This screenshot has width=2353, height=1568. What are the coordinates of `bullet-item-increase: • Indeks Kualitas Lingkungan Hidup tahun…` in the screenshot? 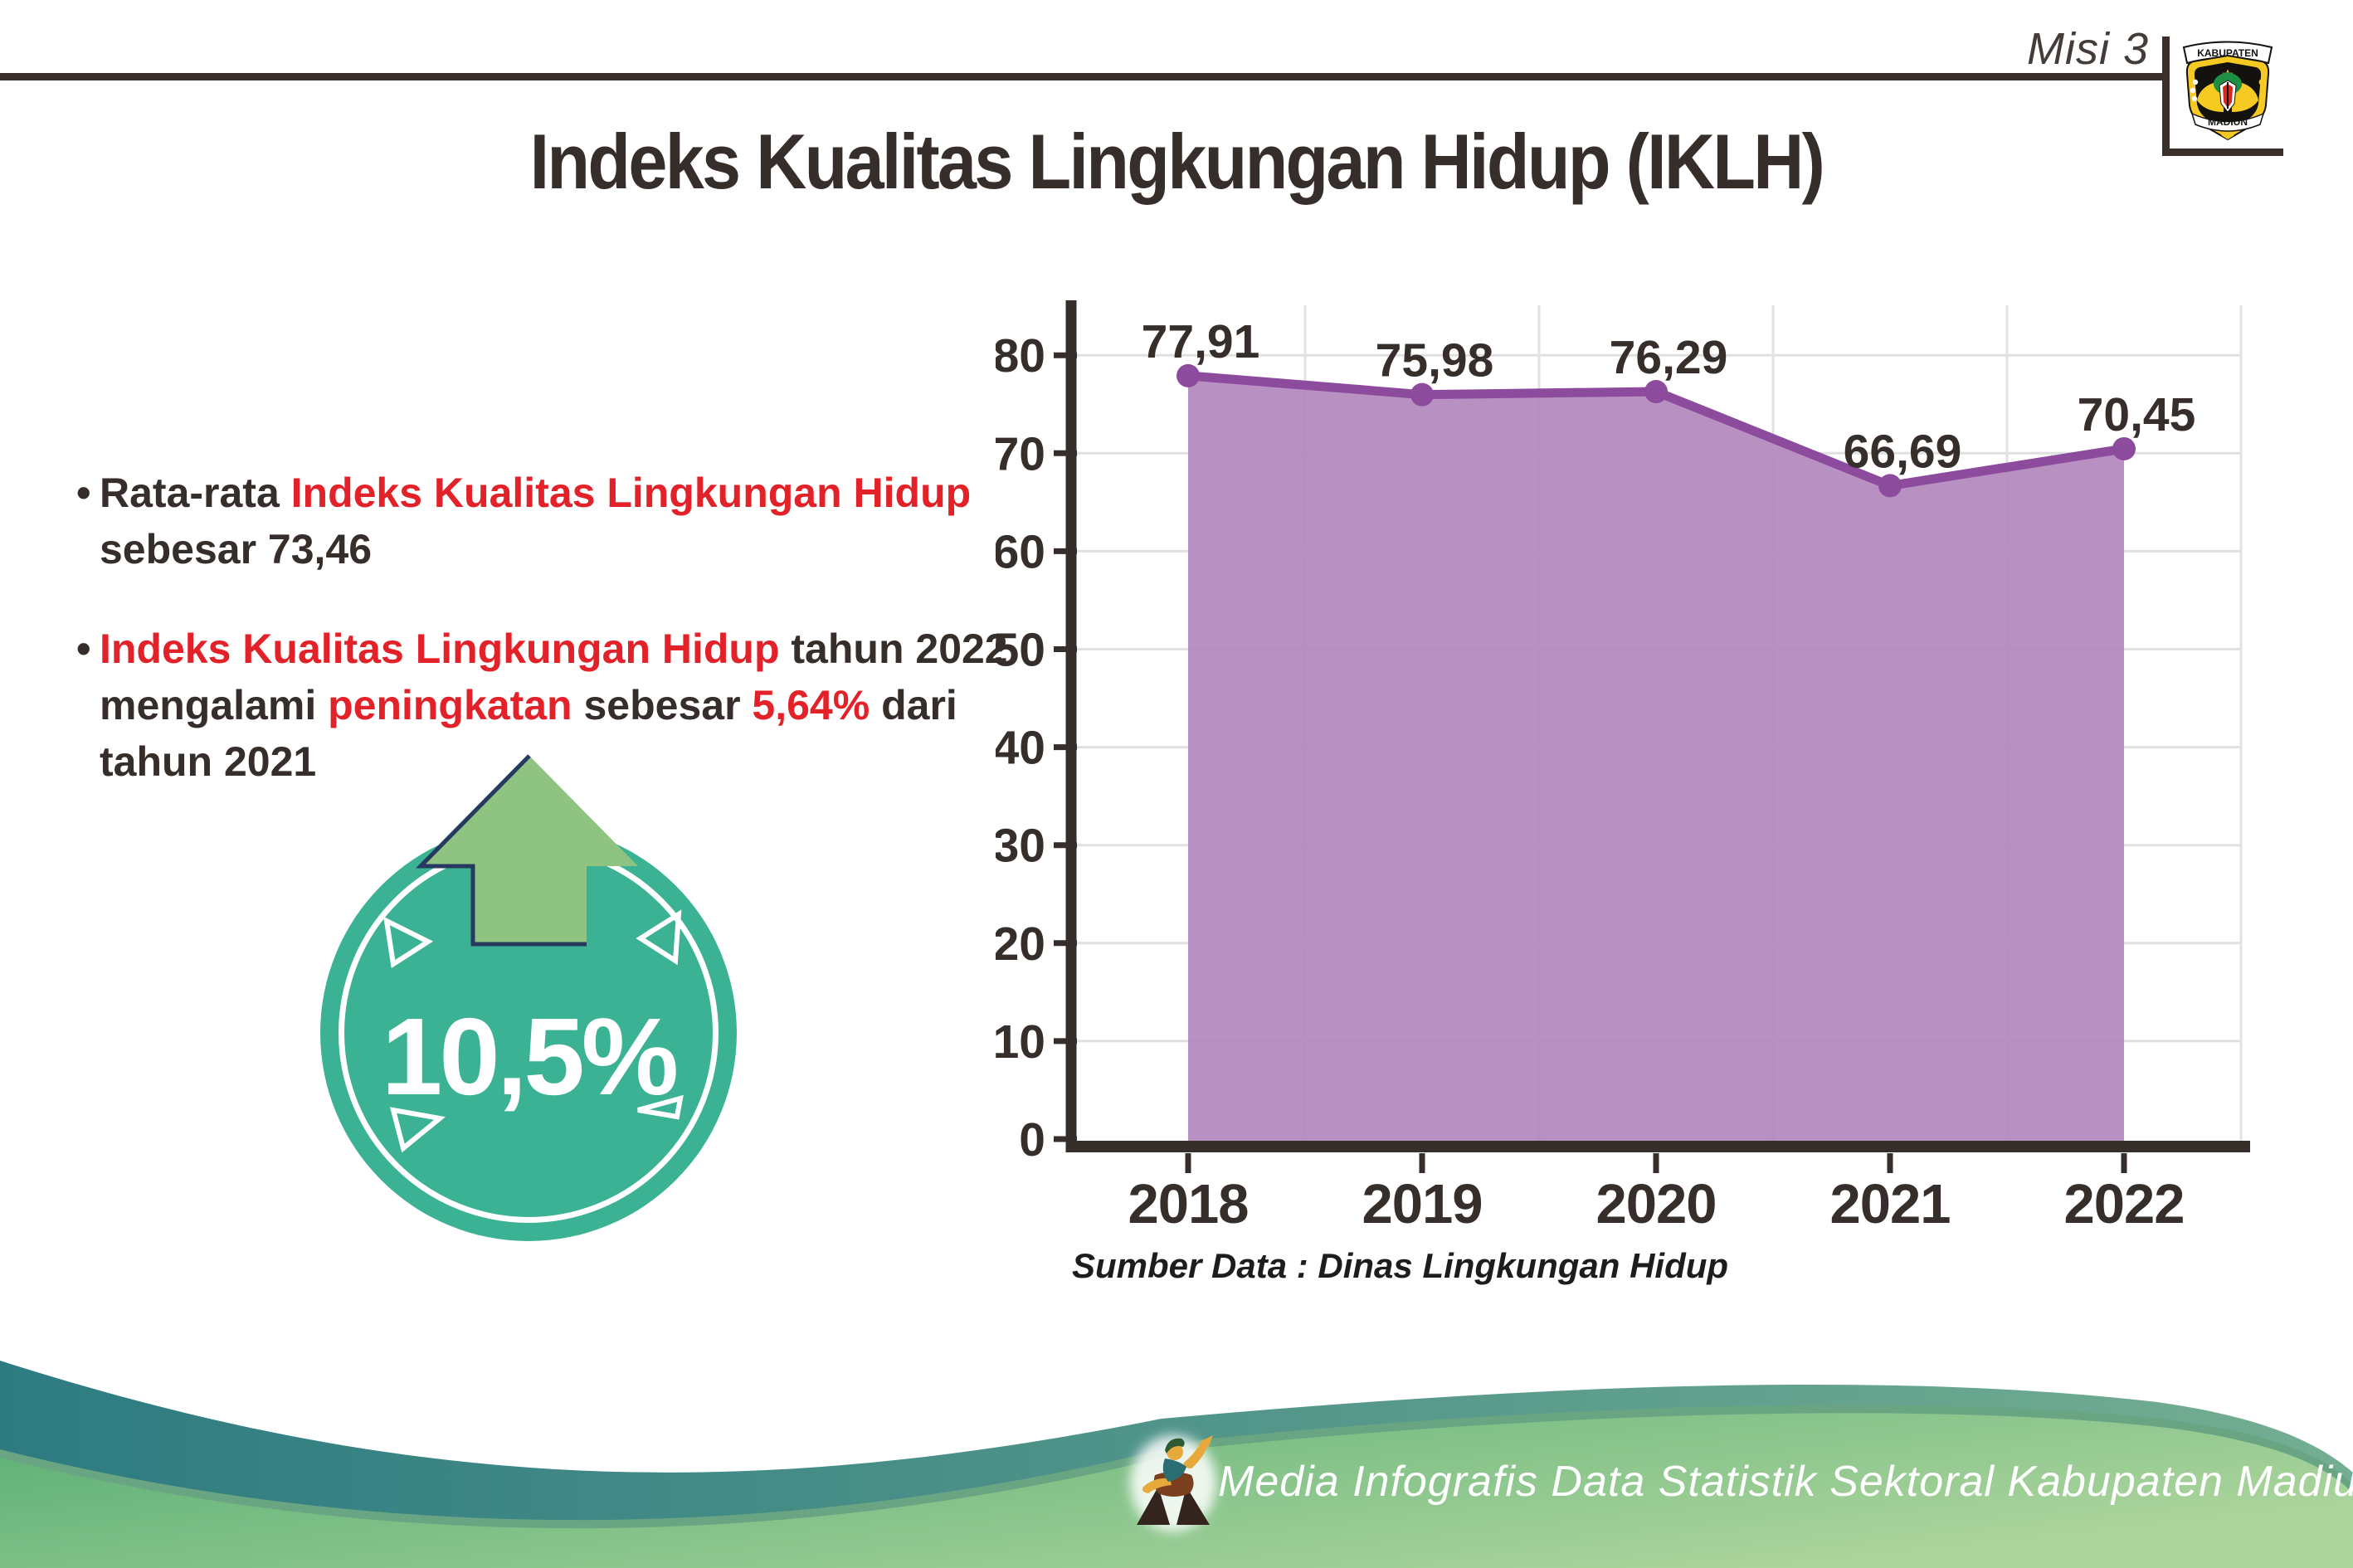 It's located at (565, 705).